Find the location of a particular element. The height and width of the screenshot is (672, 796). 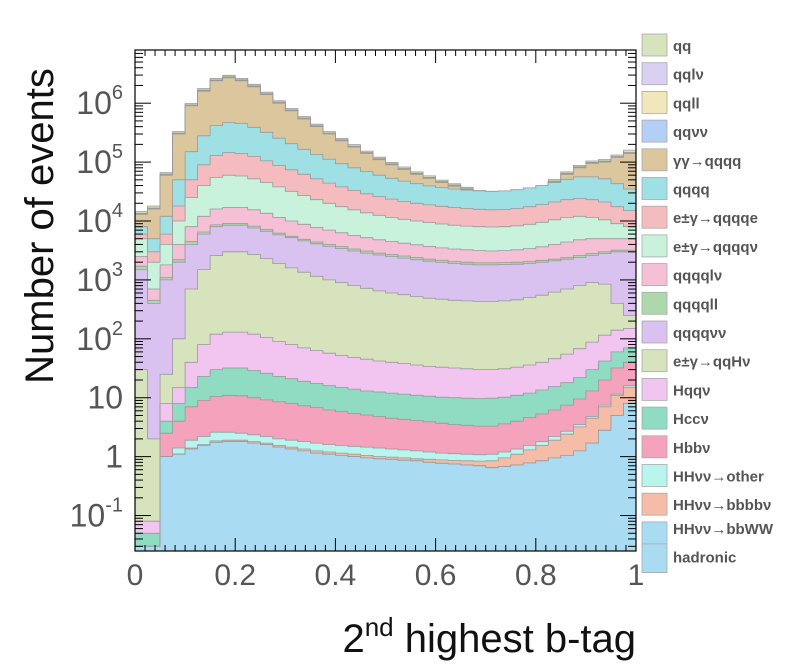

legend-item: HHνν→other is located at coordinates (702, 475).